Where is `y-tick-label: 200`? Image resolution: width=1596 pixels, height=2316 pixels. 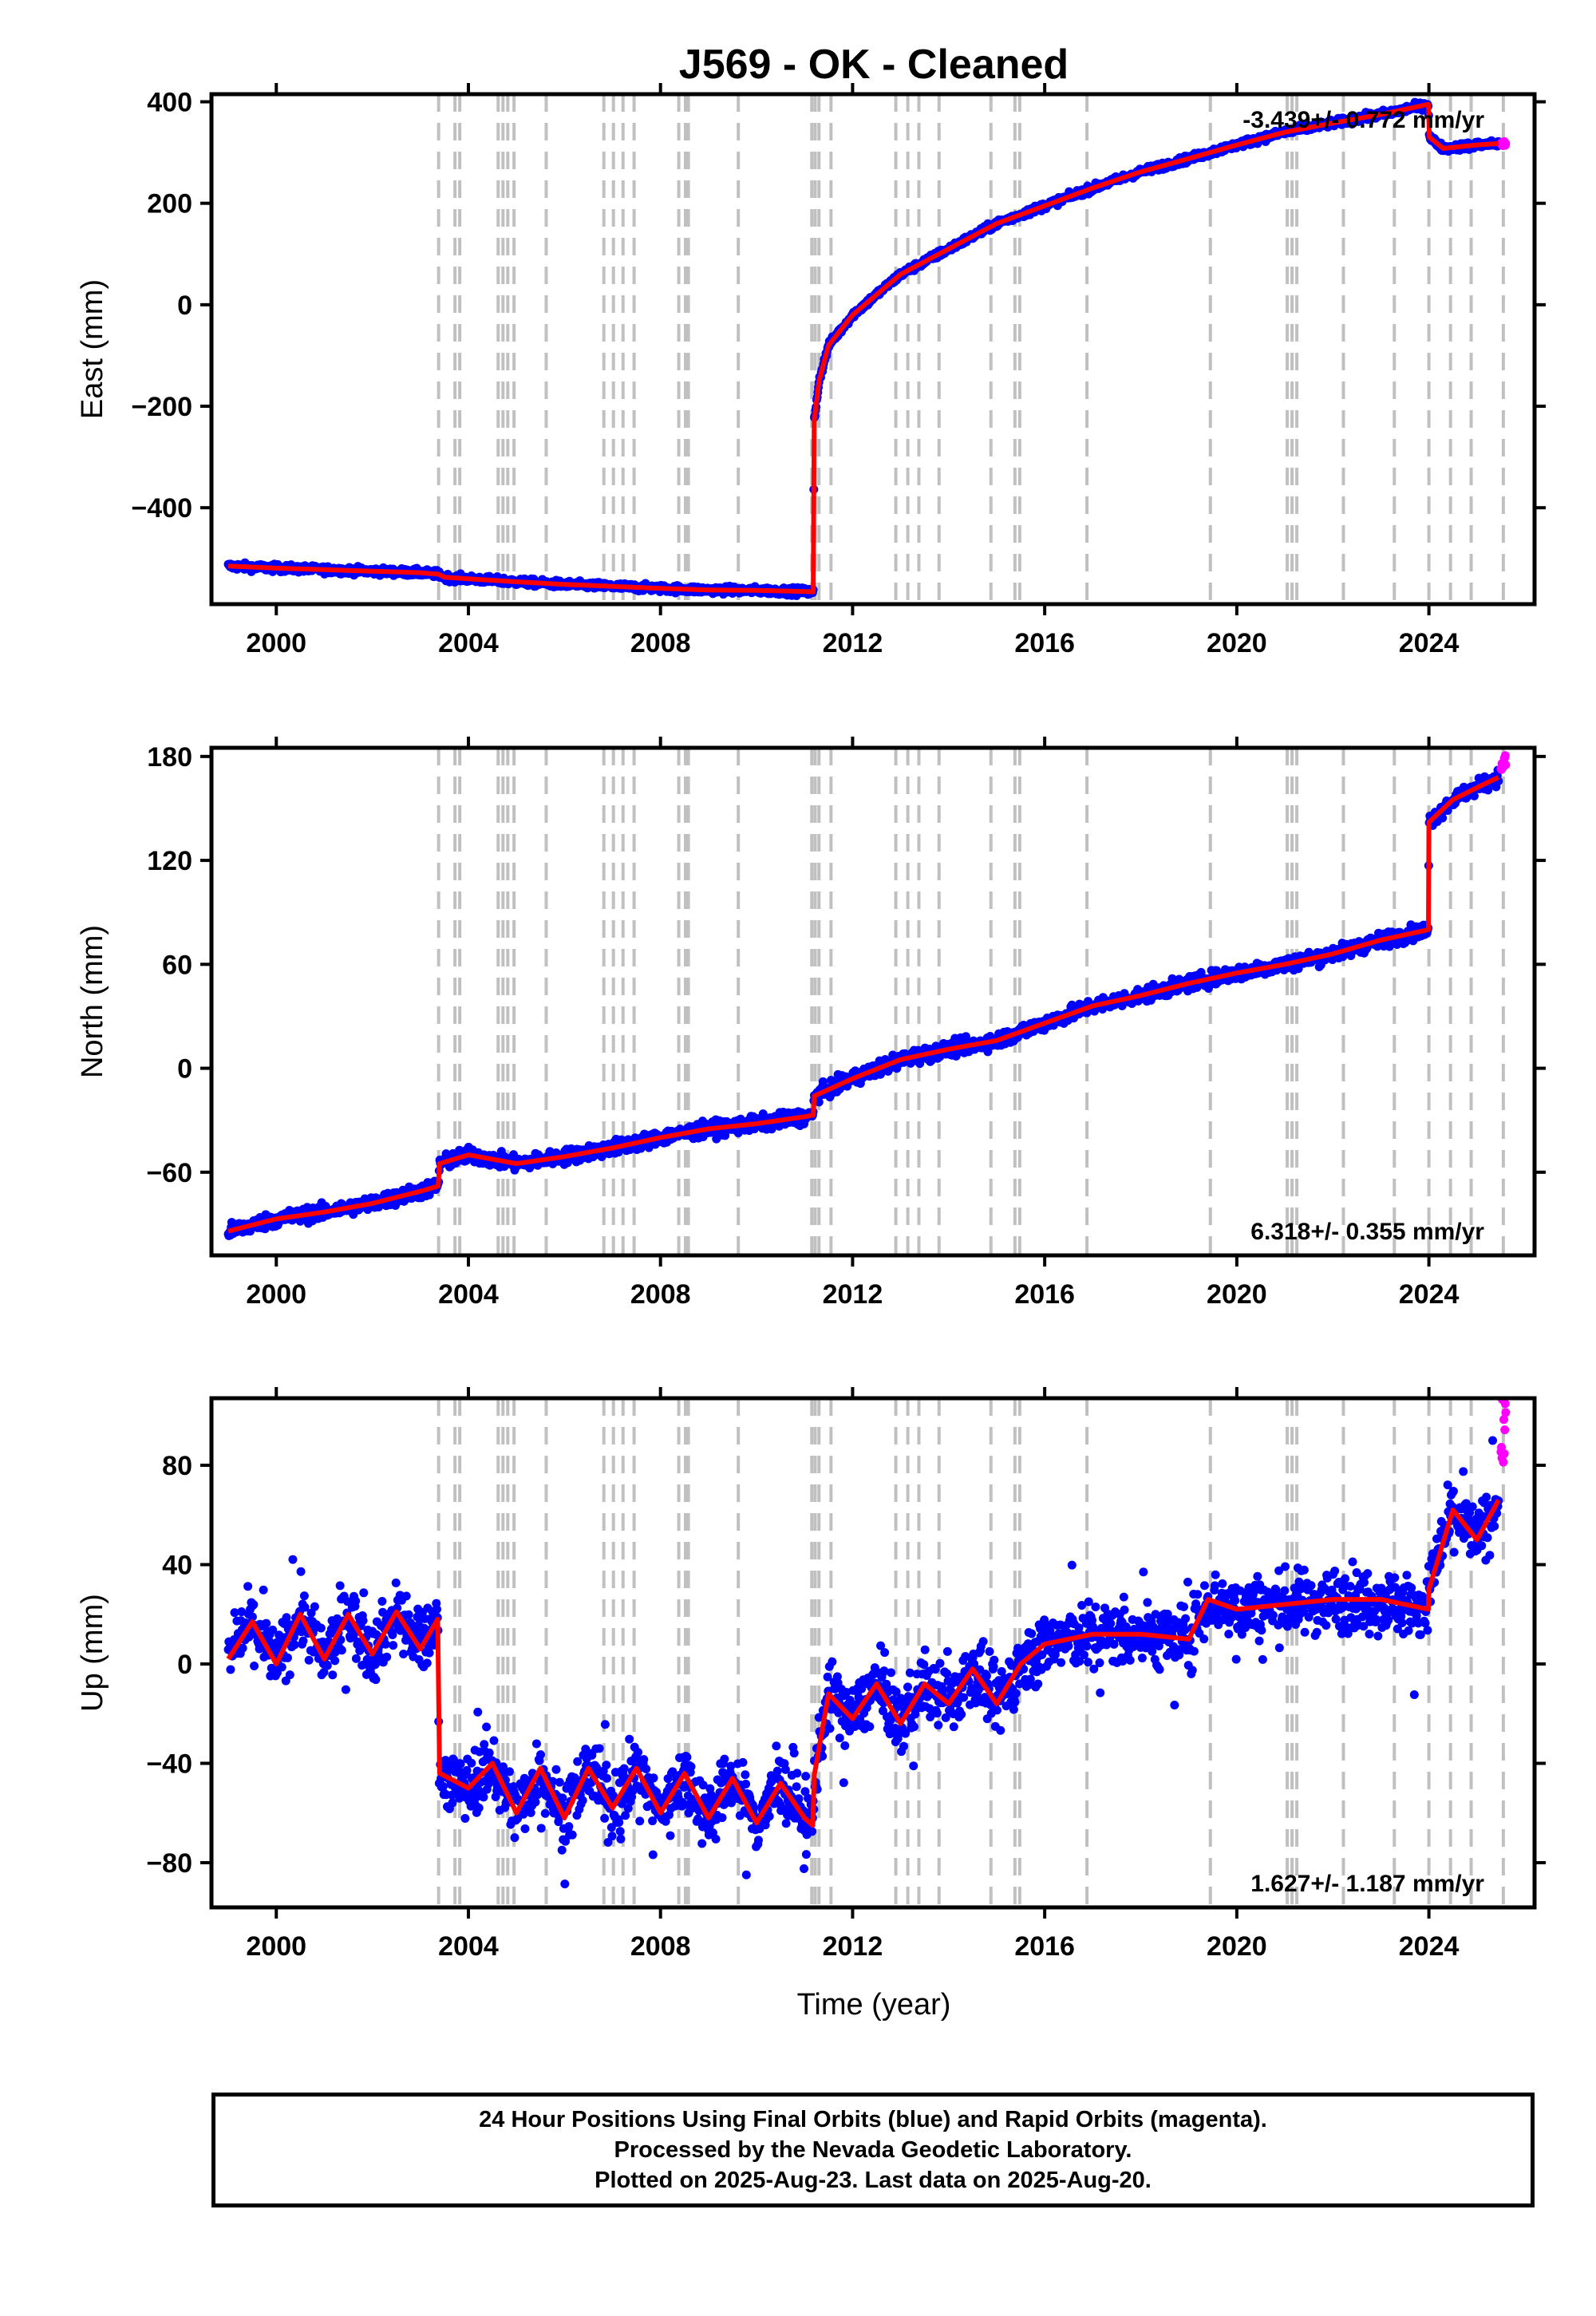
y-tick-label: 200 is located at coordinates (169, 204).